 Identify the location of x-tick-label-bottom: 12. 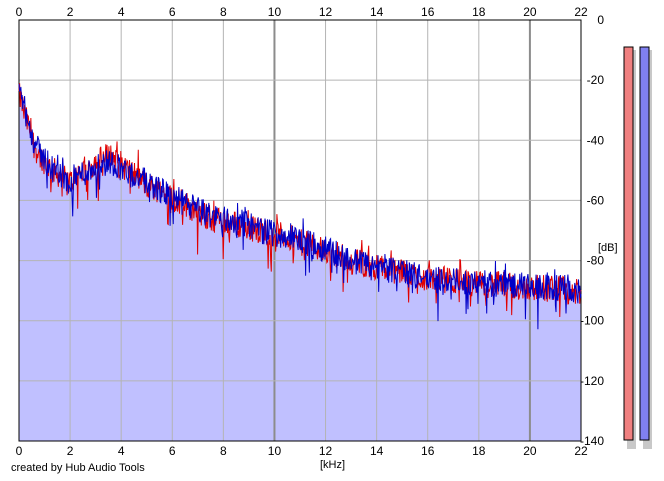
(326, 451).